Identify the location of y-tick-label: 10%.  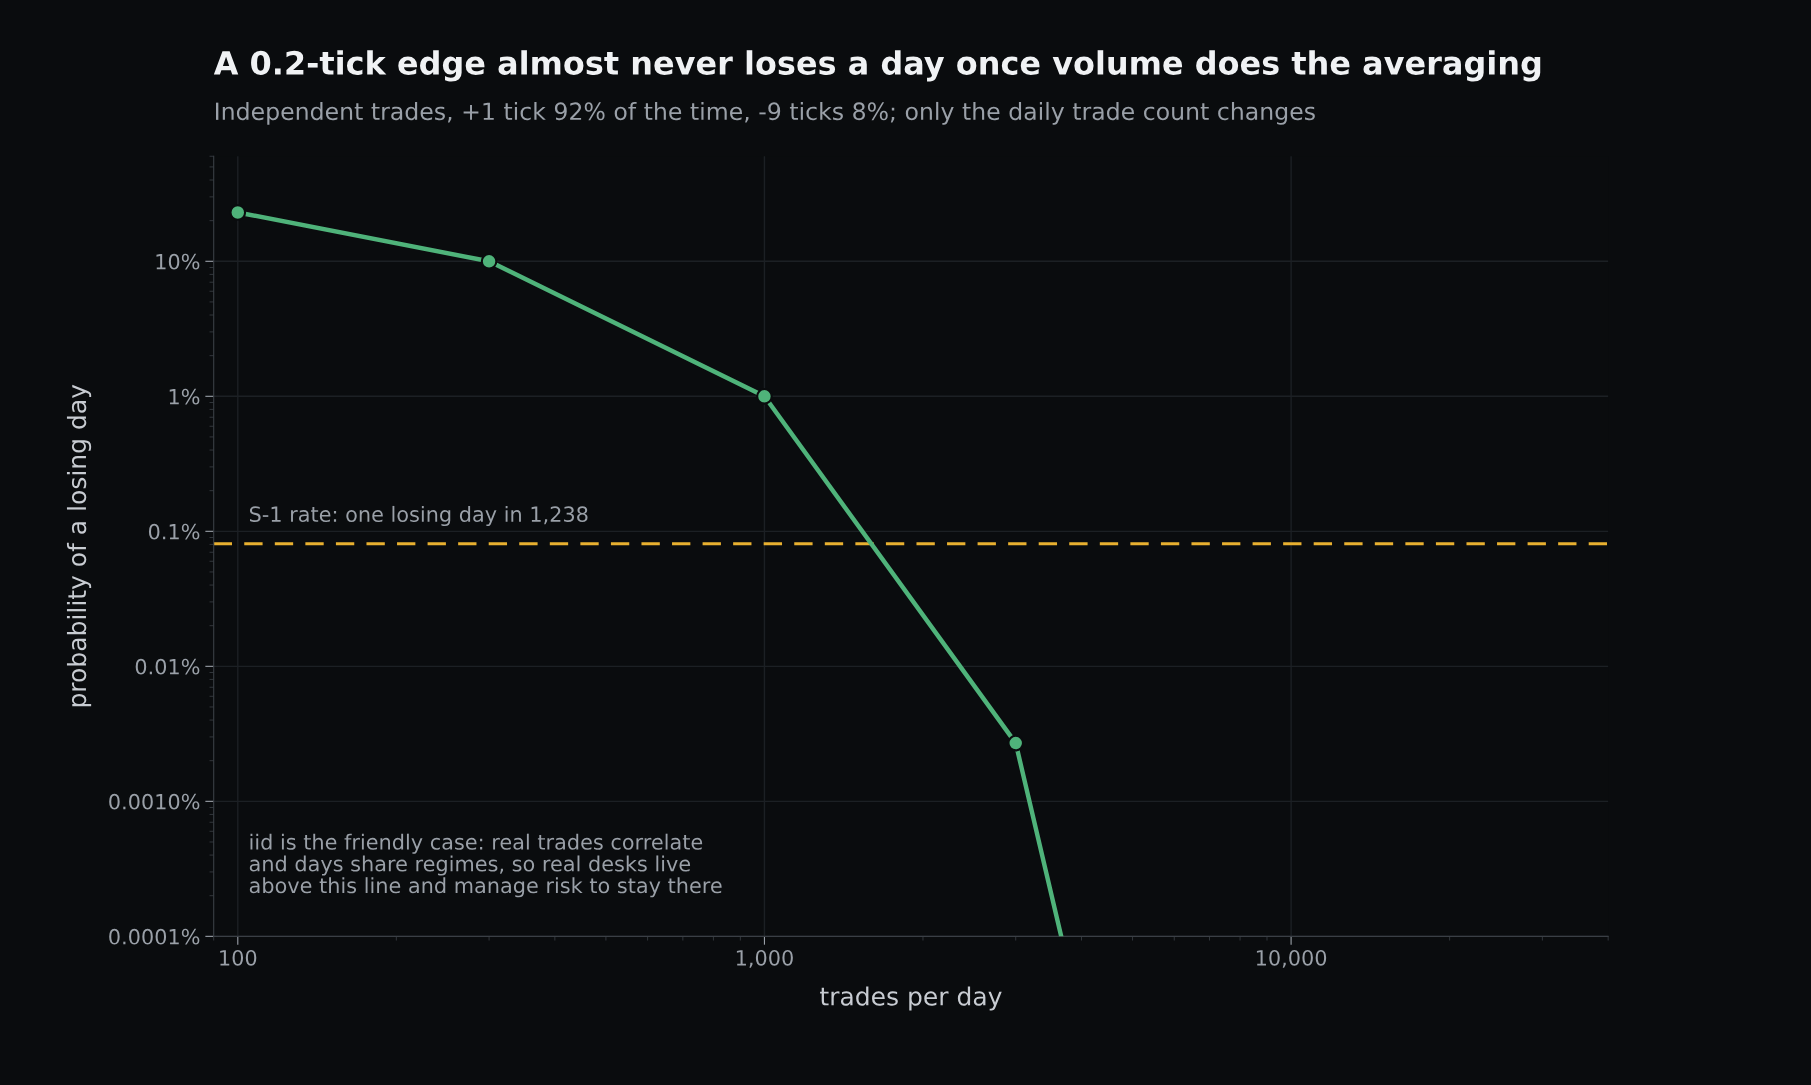
(178, 261).